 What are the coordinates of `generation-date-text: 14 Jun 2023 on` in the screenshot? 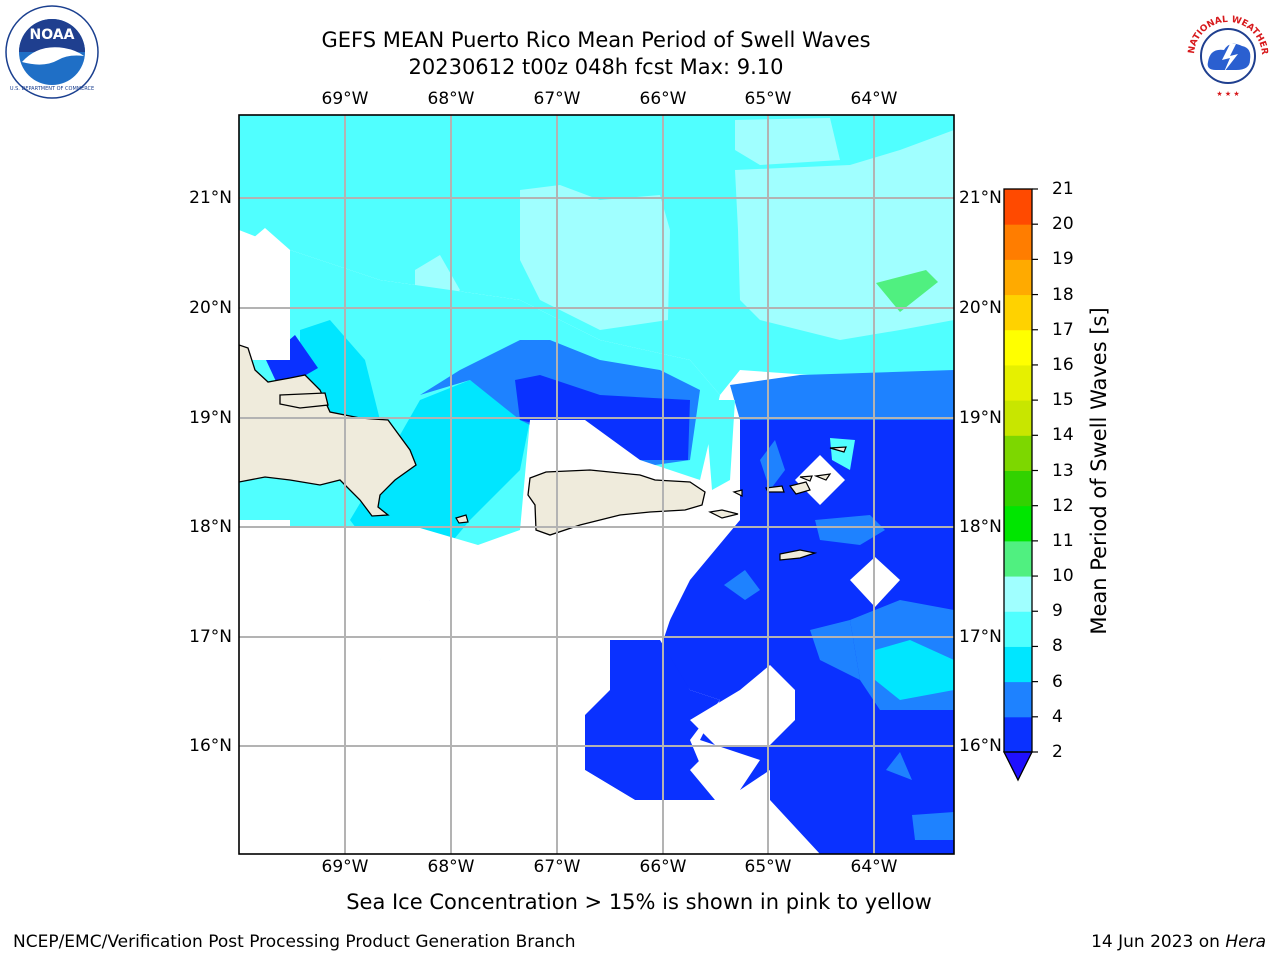 It's located at (1158, 942).